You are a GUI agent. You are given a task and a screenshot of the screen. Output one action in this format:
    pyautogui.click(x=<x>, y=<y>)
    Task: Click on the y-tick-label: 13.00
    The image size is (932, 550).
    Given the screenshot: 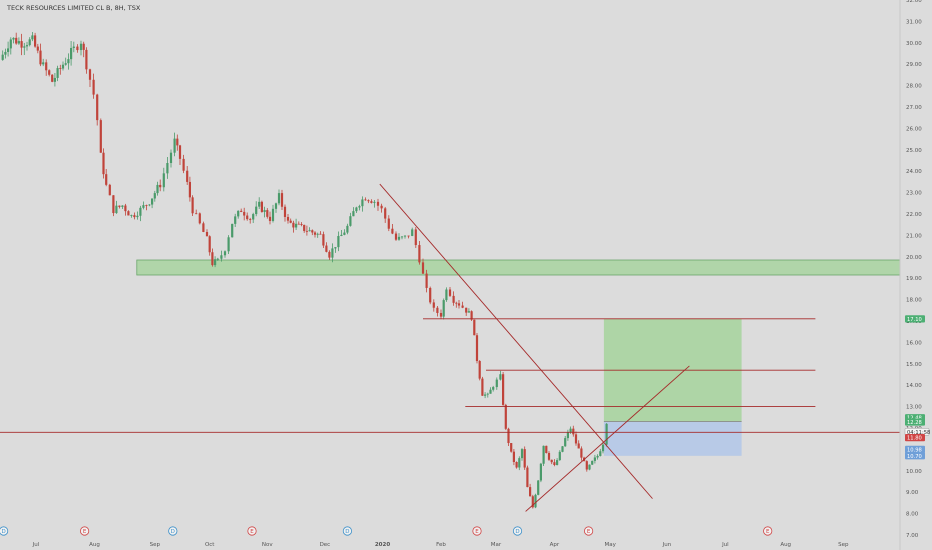 What is the action you would take?
    pyautogui.click(x=914, y=408)
    